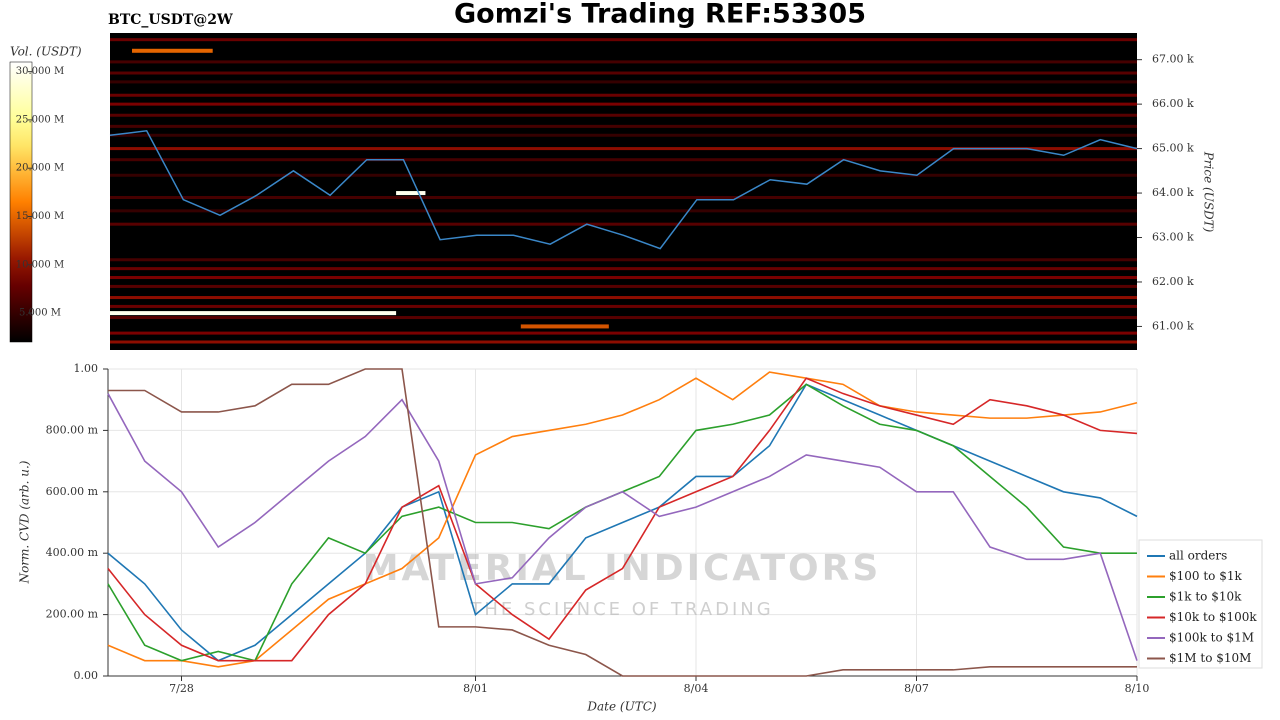 The image size is (1280, 720). What do you see at coordinates (1213, 617) in the screenshot?
I see `legend-label: $10k to $100k` at bounding box center [1213, 617].